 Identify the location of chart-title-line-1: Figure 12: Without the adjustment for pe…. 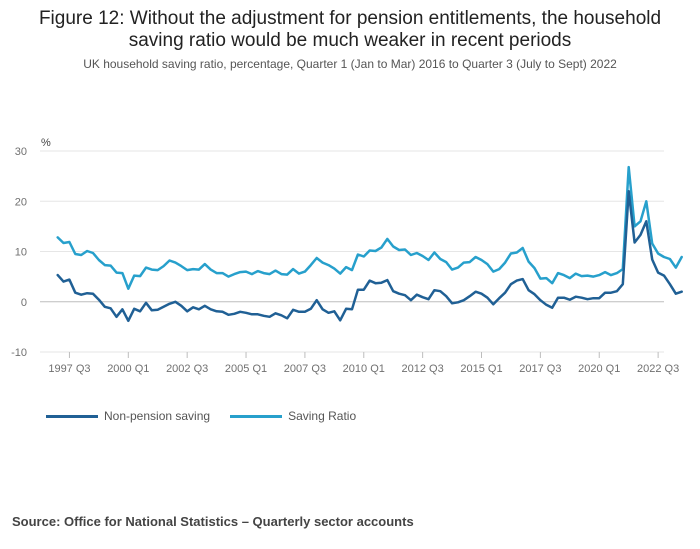
(350, 18).